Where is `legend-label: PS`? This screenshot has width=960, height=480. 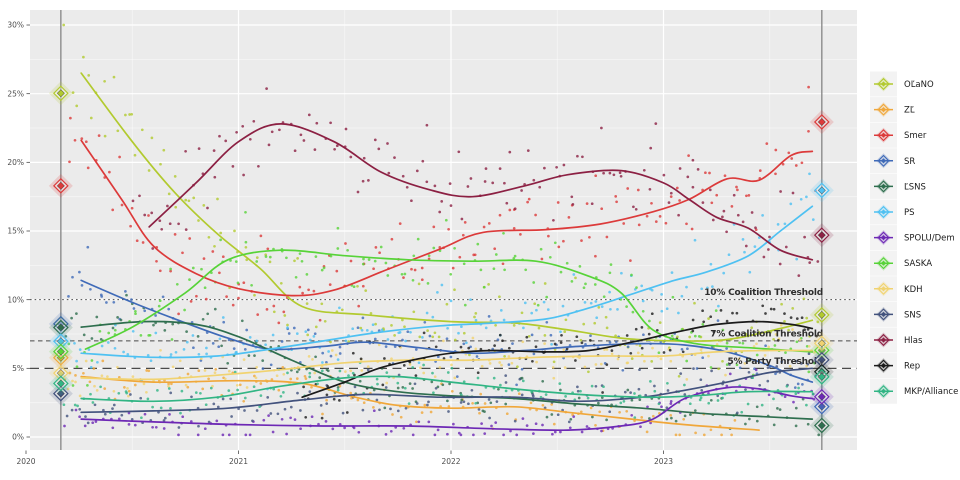
legend-label: PS is located at coordinates (909, 213).